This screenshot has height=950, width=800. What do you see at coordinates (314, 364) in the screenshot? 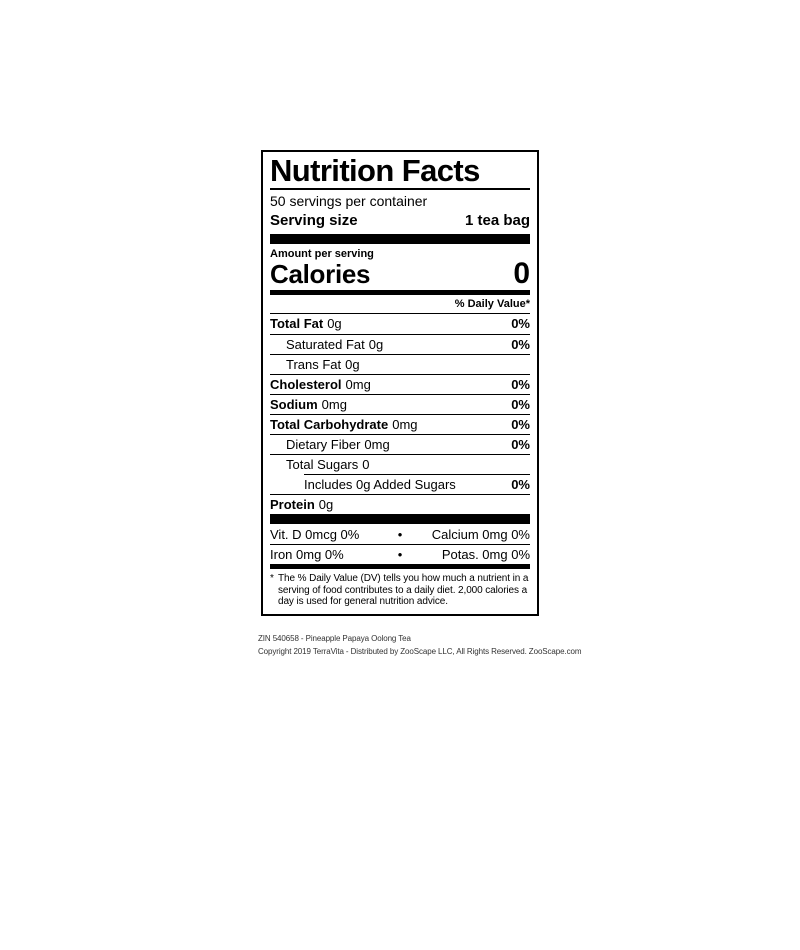
I see `nutrient-name: Trans Fat` at bounding box center [314, 364].